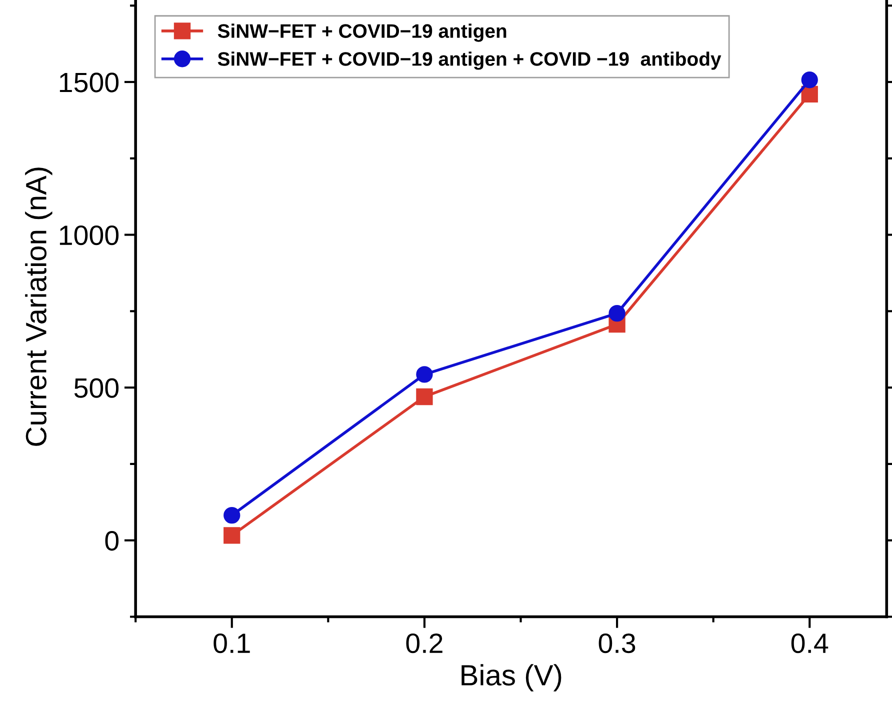 Image resolution: width=892 pixels, height=713 pixels. Describe the element at coordinates (232, 643) in the screenshot. I see `x-tick-label: 0.1` at that location.